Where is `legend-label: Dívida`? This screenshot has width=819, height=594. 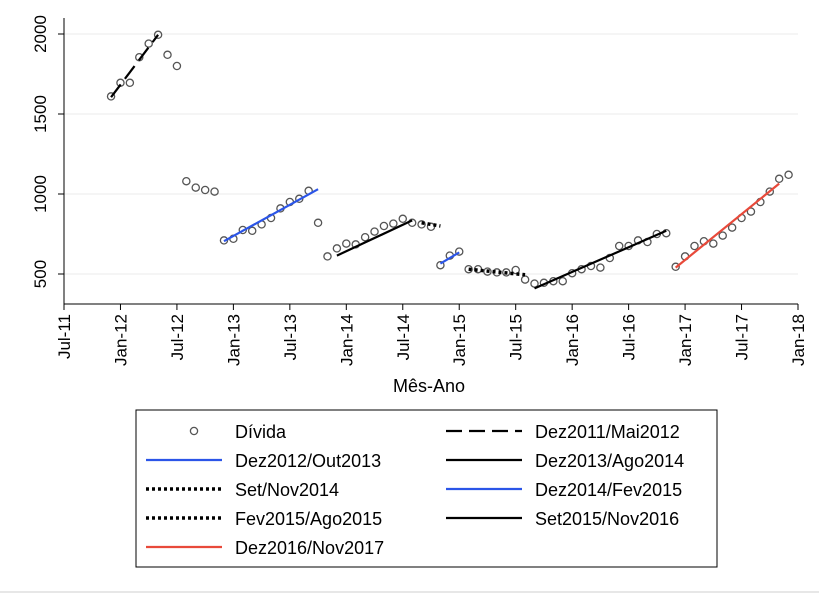
legend-label: Dívida is located at coordinates (261, 432).